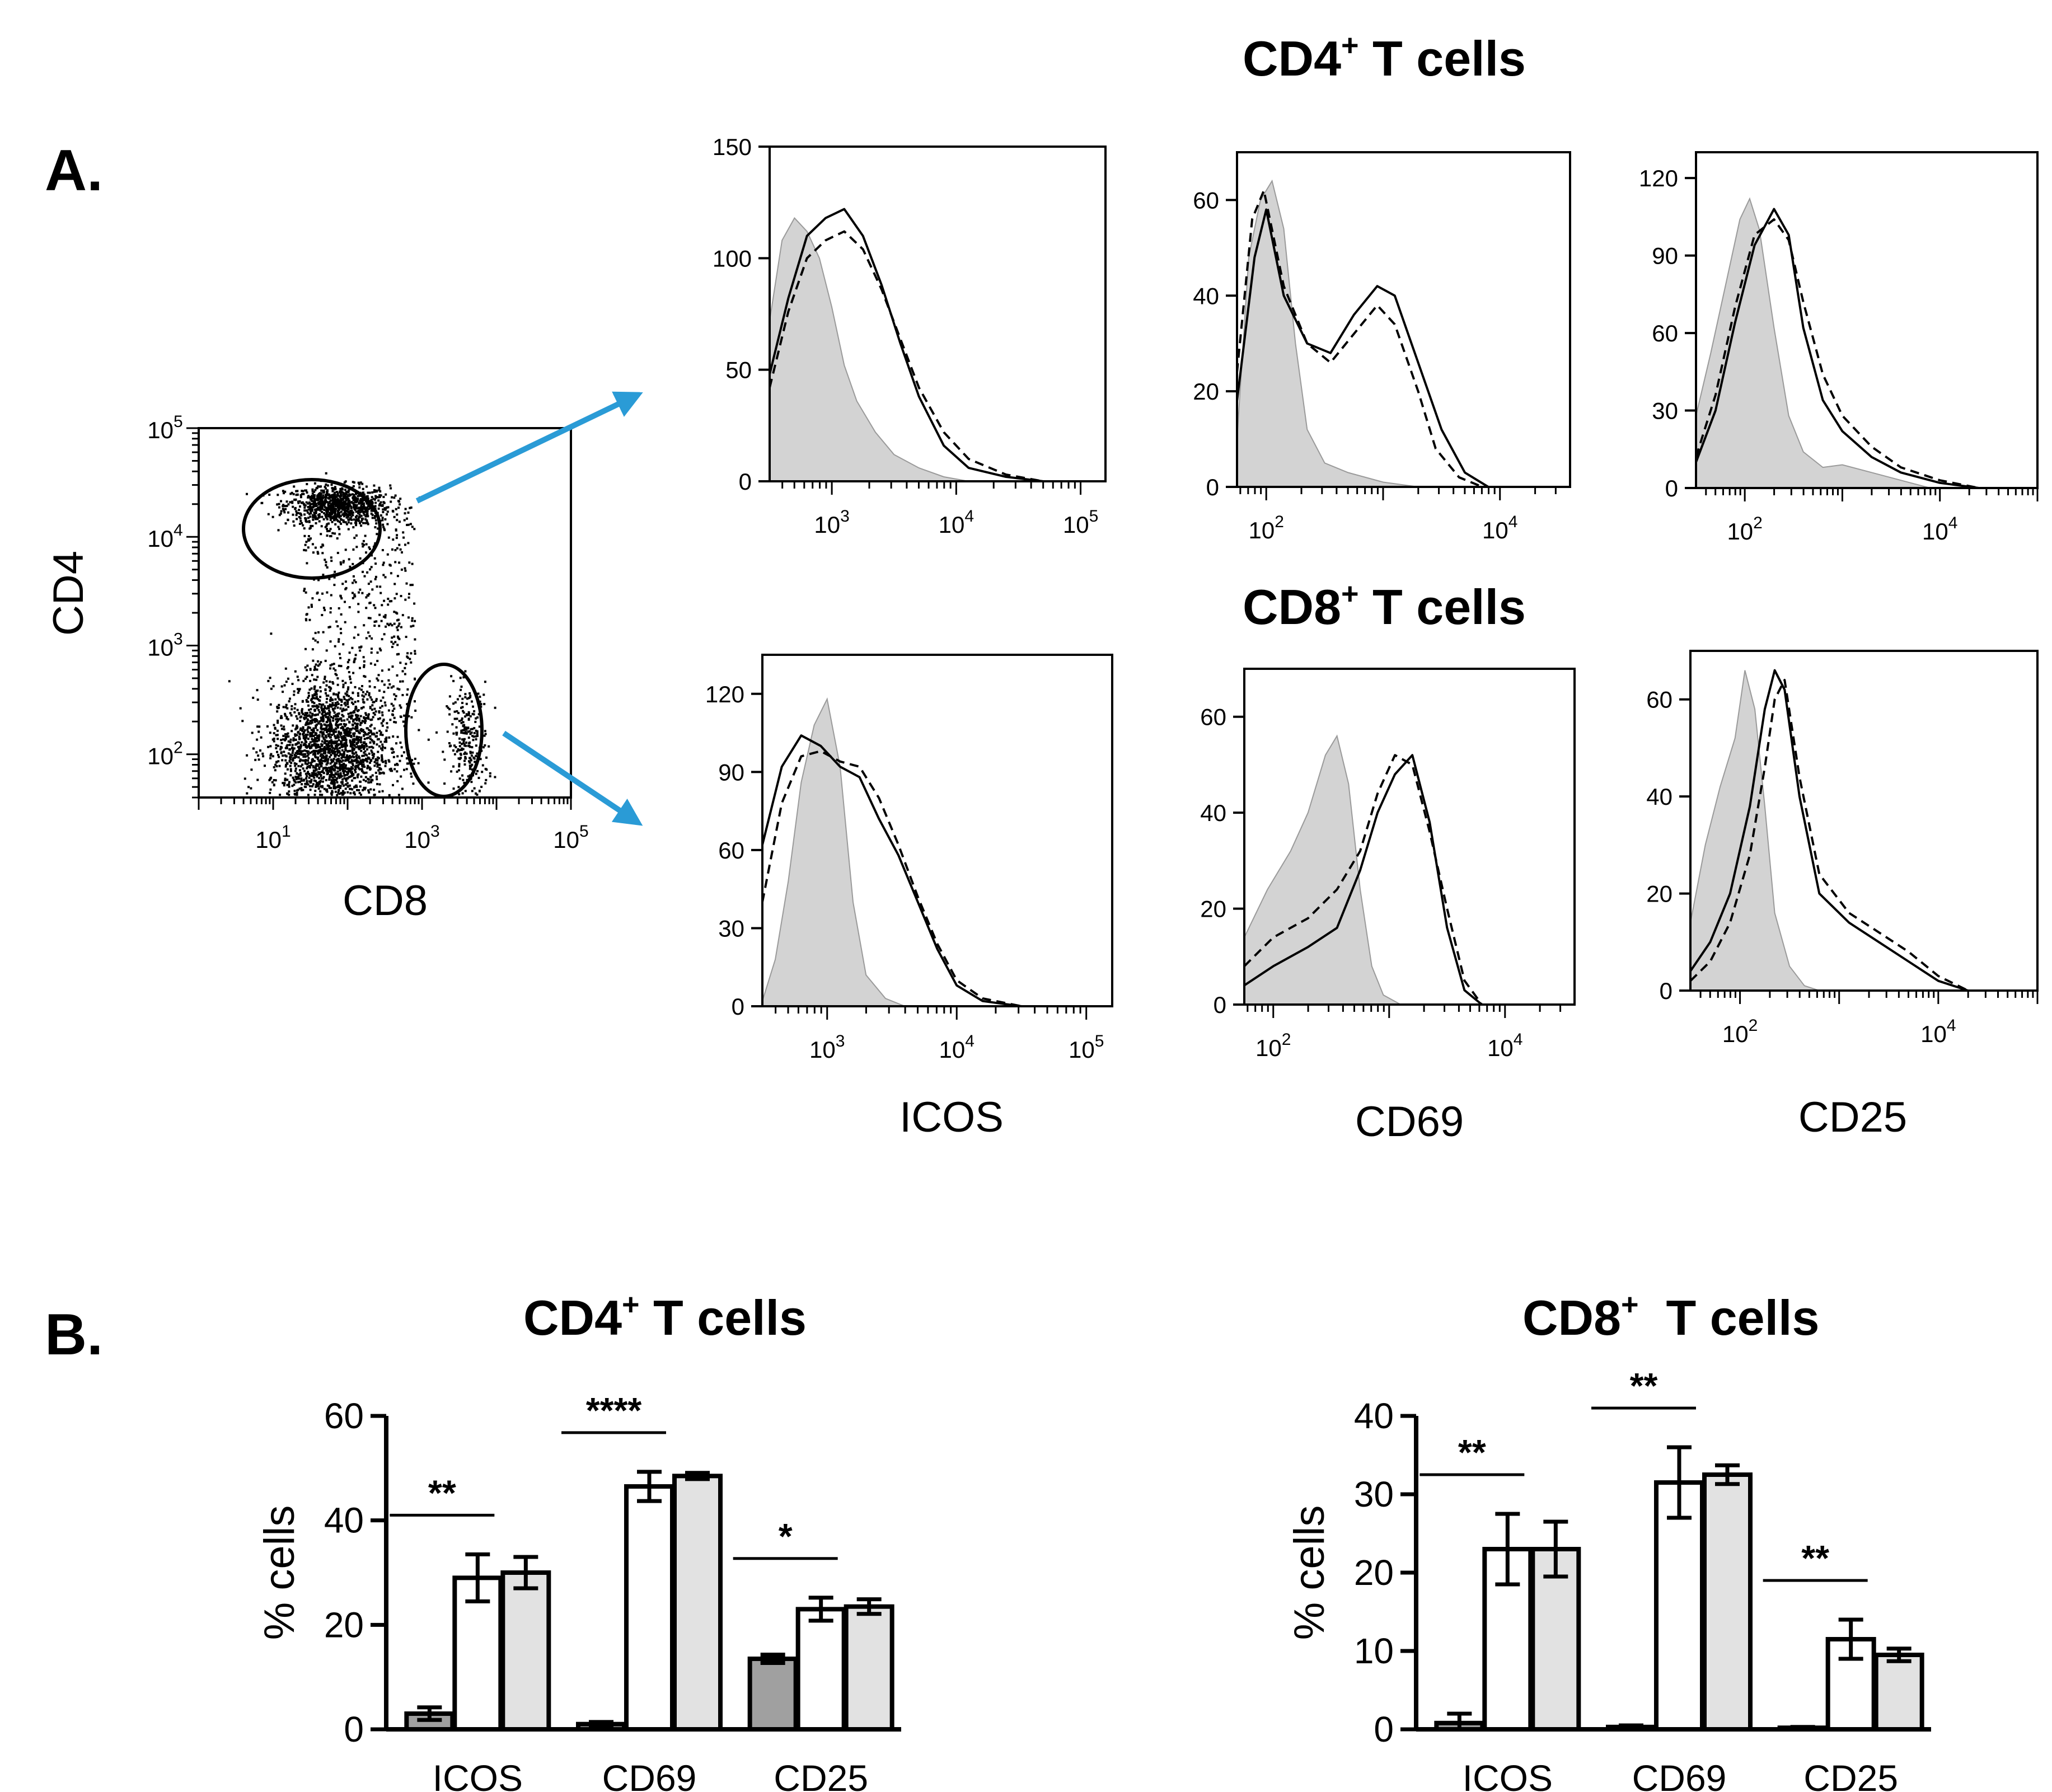 This screenshot has height=1792, width=2052. Describe the element at coordinates (1213, 813) in the screenshot. I see `cd8_cd69-y-tick-label-2: 40` at that location.